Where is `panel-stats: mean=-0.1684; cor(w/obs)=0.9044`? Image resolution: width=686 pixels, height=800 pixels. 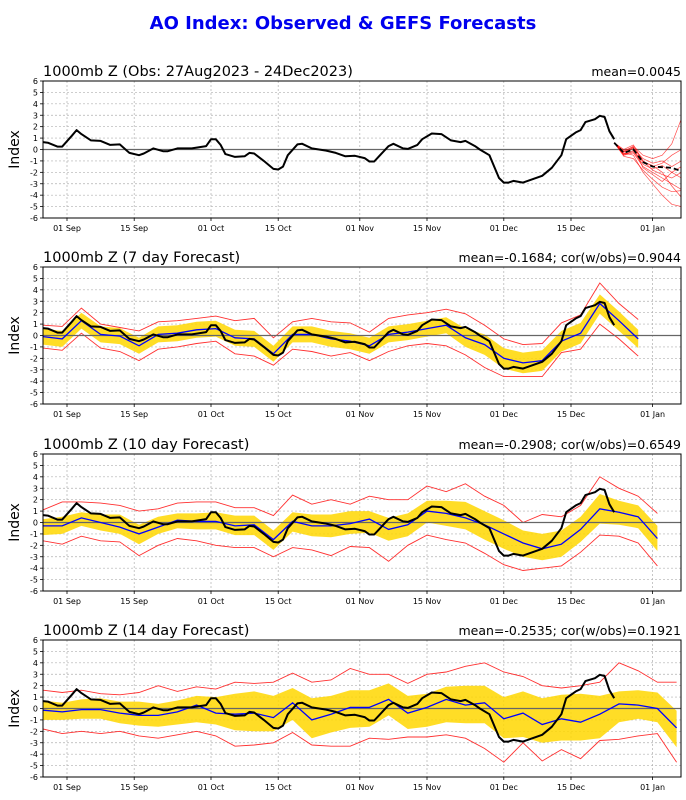
panel-stats: mean=-0.1684; cor(w/obs)=0.9044 is located at coordinates (569, 257).